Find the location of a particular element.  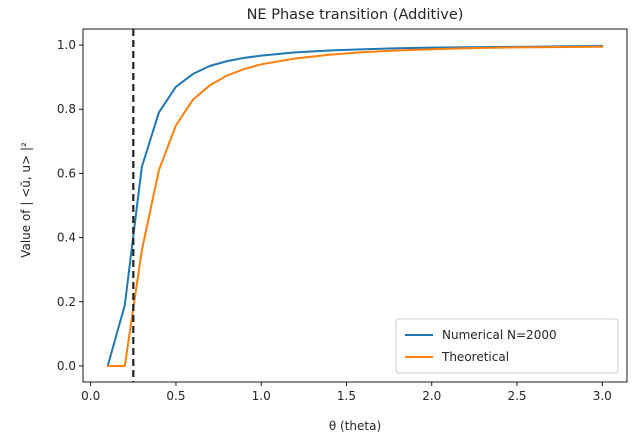

y-tick-label: 1.0 is located at coordinates (66, 45).